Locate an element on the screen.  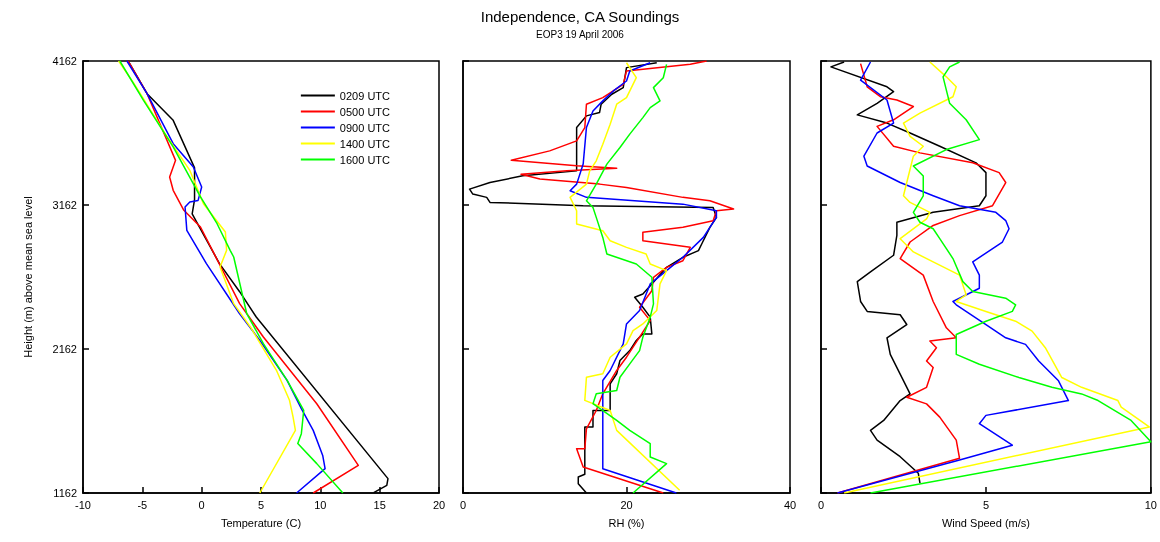
x-axis-title: Wind Speed (m/s) is located at coordinates (985, 522).